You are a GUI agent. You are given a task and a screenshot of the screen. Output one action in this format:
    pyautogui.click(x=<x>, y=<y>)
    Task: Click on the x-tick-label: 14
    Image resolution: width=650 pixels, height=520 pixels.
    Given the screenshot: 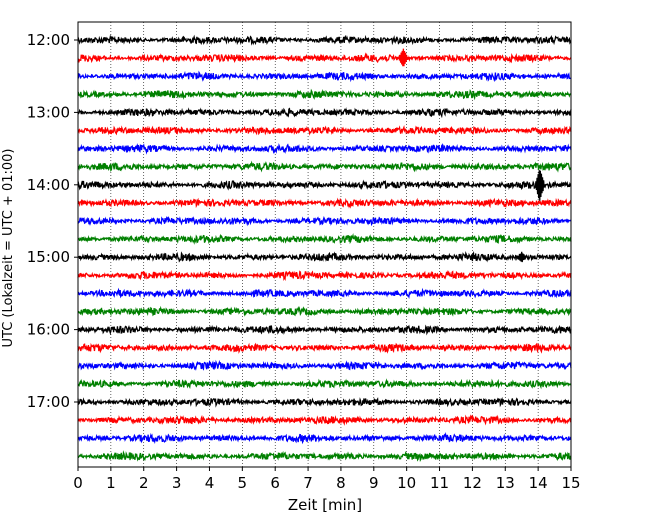 What is the action you would take?
    pyautogui.click(x=538, y=483)
    